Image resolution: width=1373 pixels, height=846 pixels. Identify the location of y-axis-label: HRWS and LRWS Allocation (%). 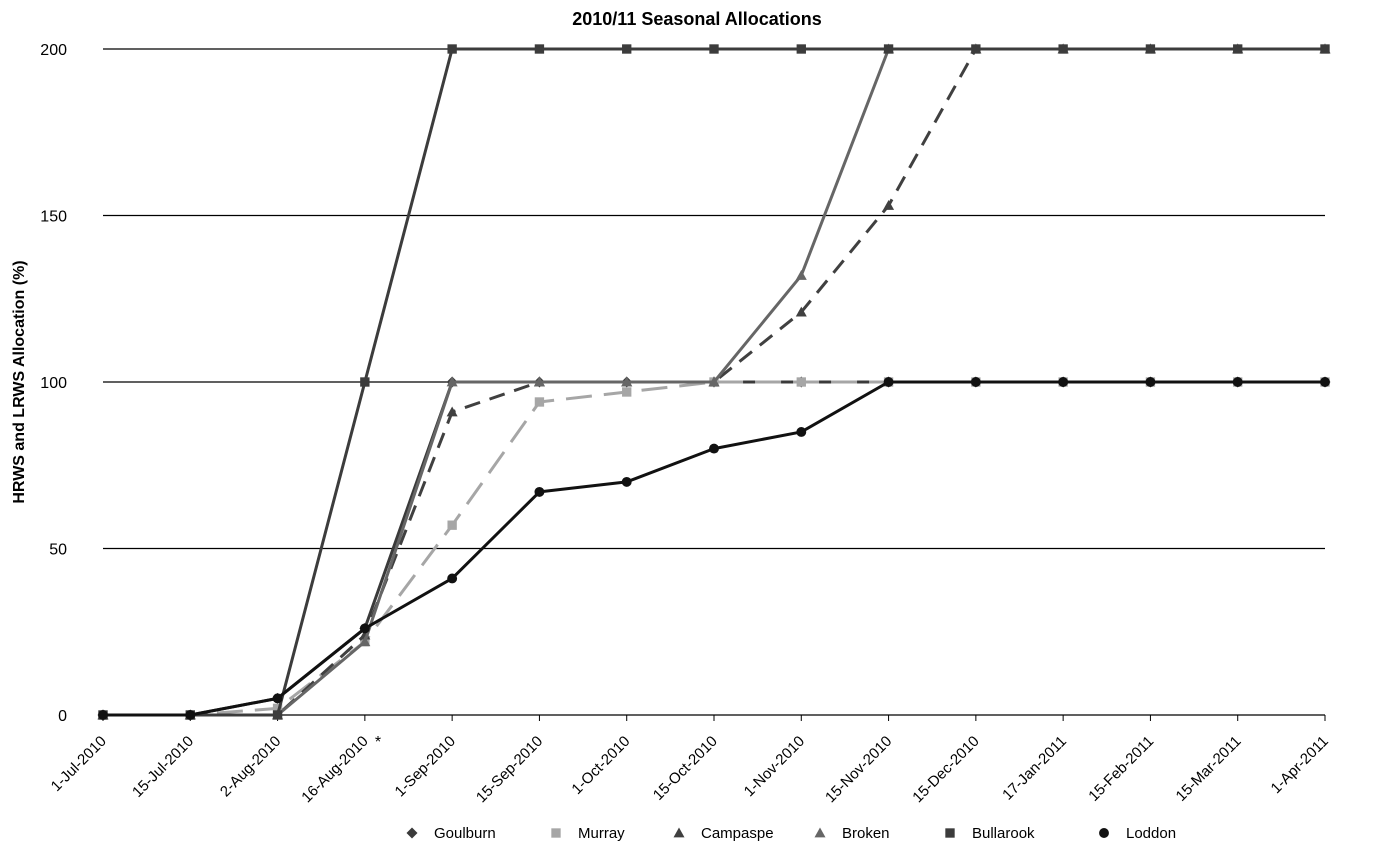
(19, 381).